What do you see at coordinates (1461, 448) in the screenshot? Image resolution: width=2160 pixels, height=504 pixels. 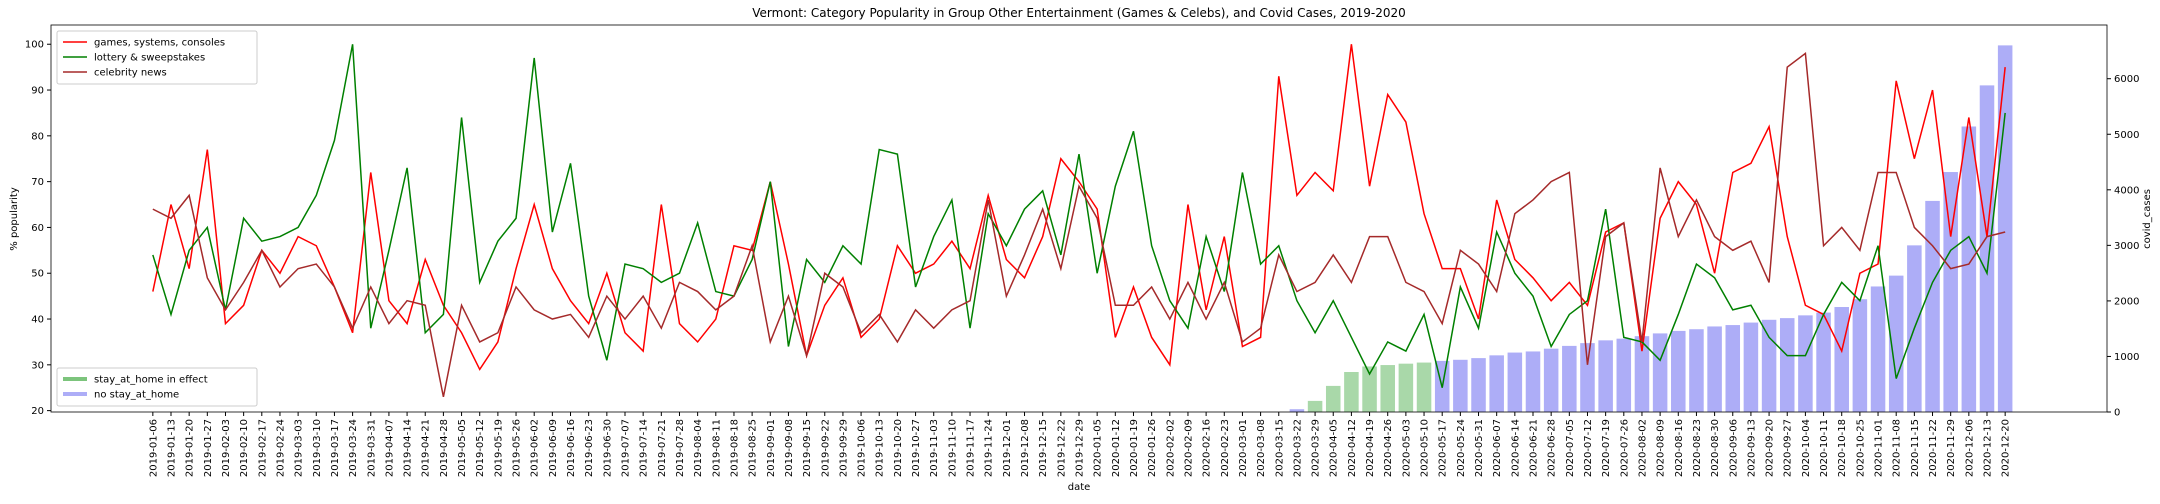 I see `x-tick-label: 2020-05-24` at bounding box center [1461, 448].